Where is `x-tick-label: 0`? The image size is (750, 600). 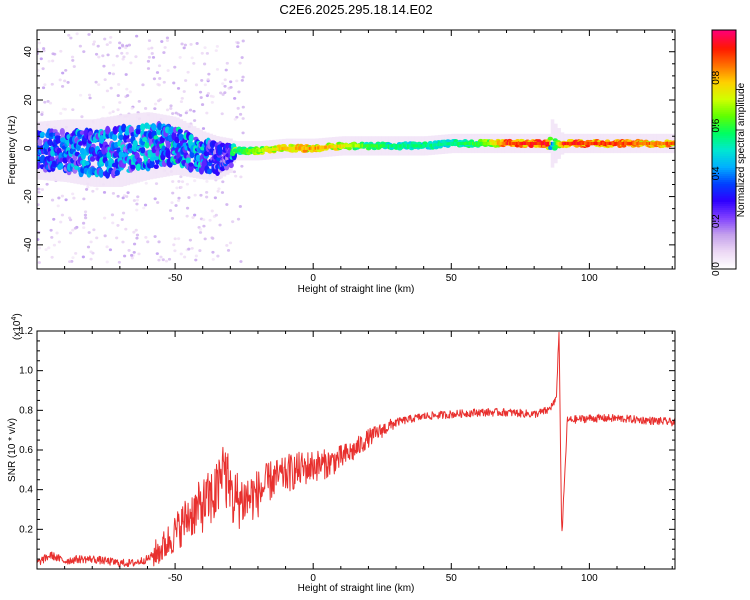 x-tick-label: 0 is located at coordinates (313, 278).